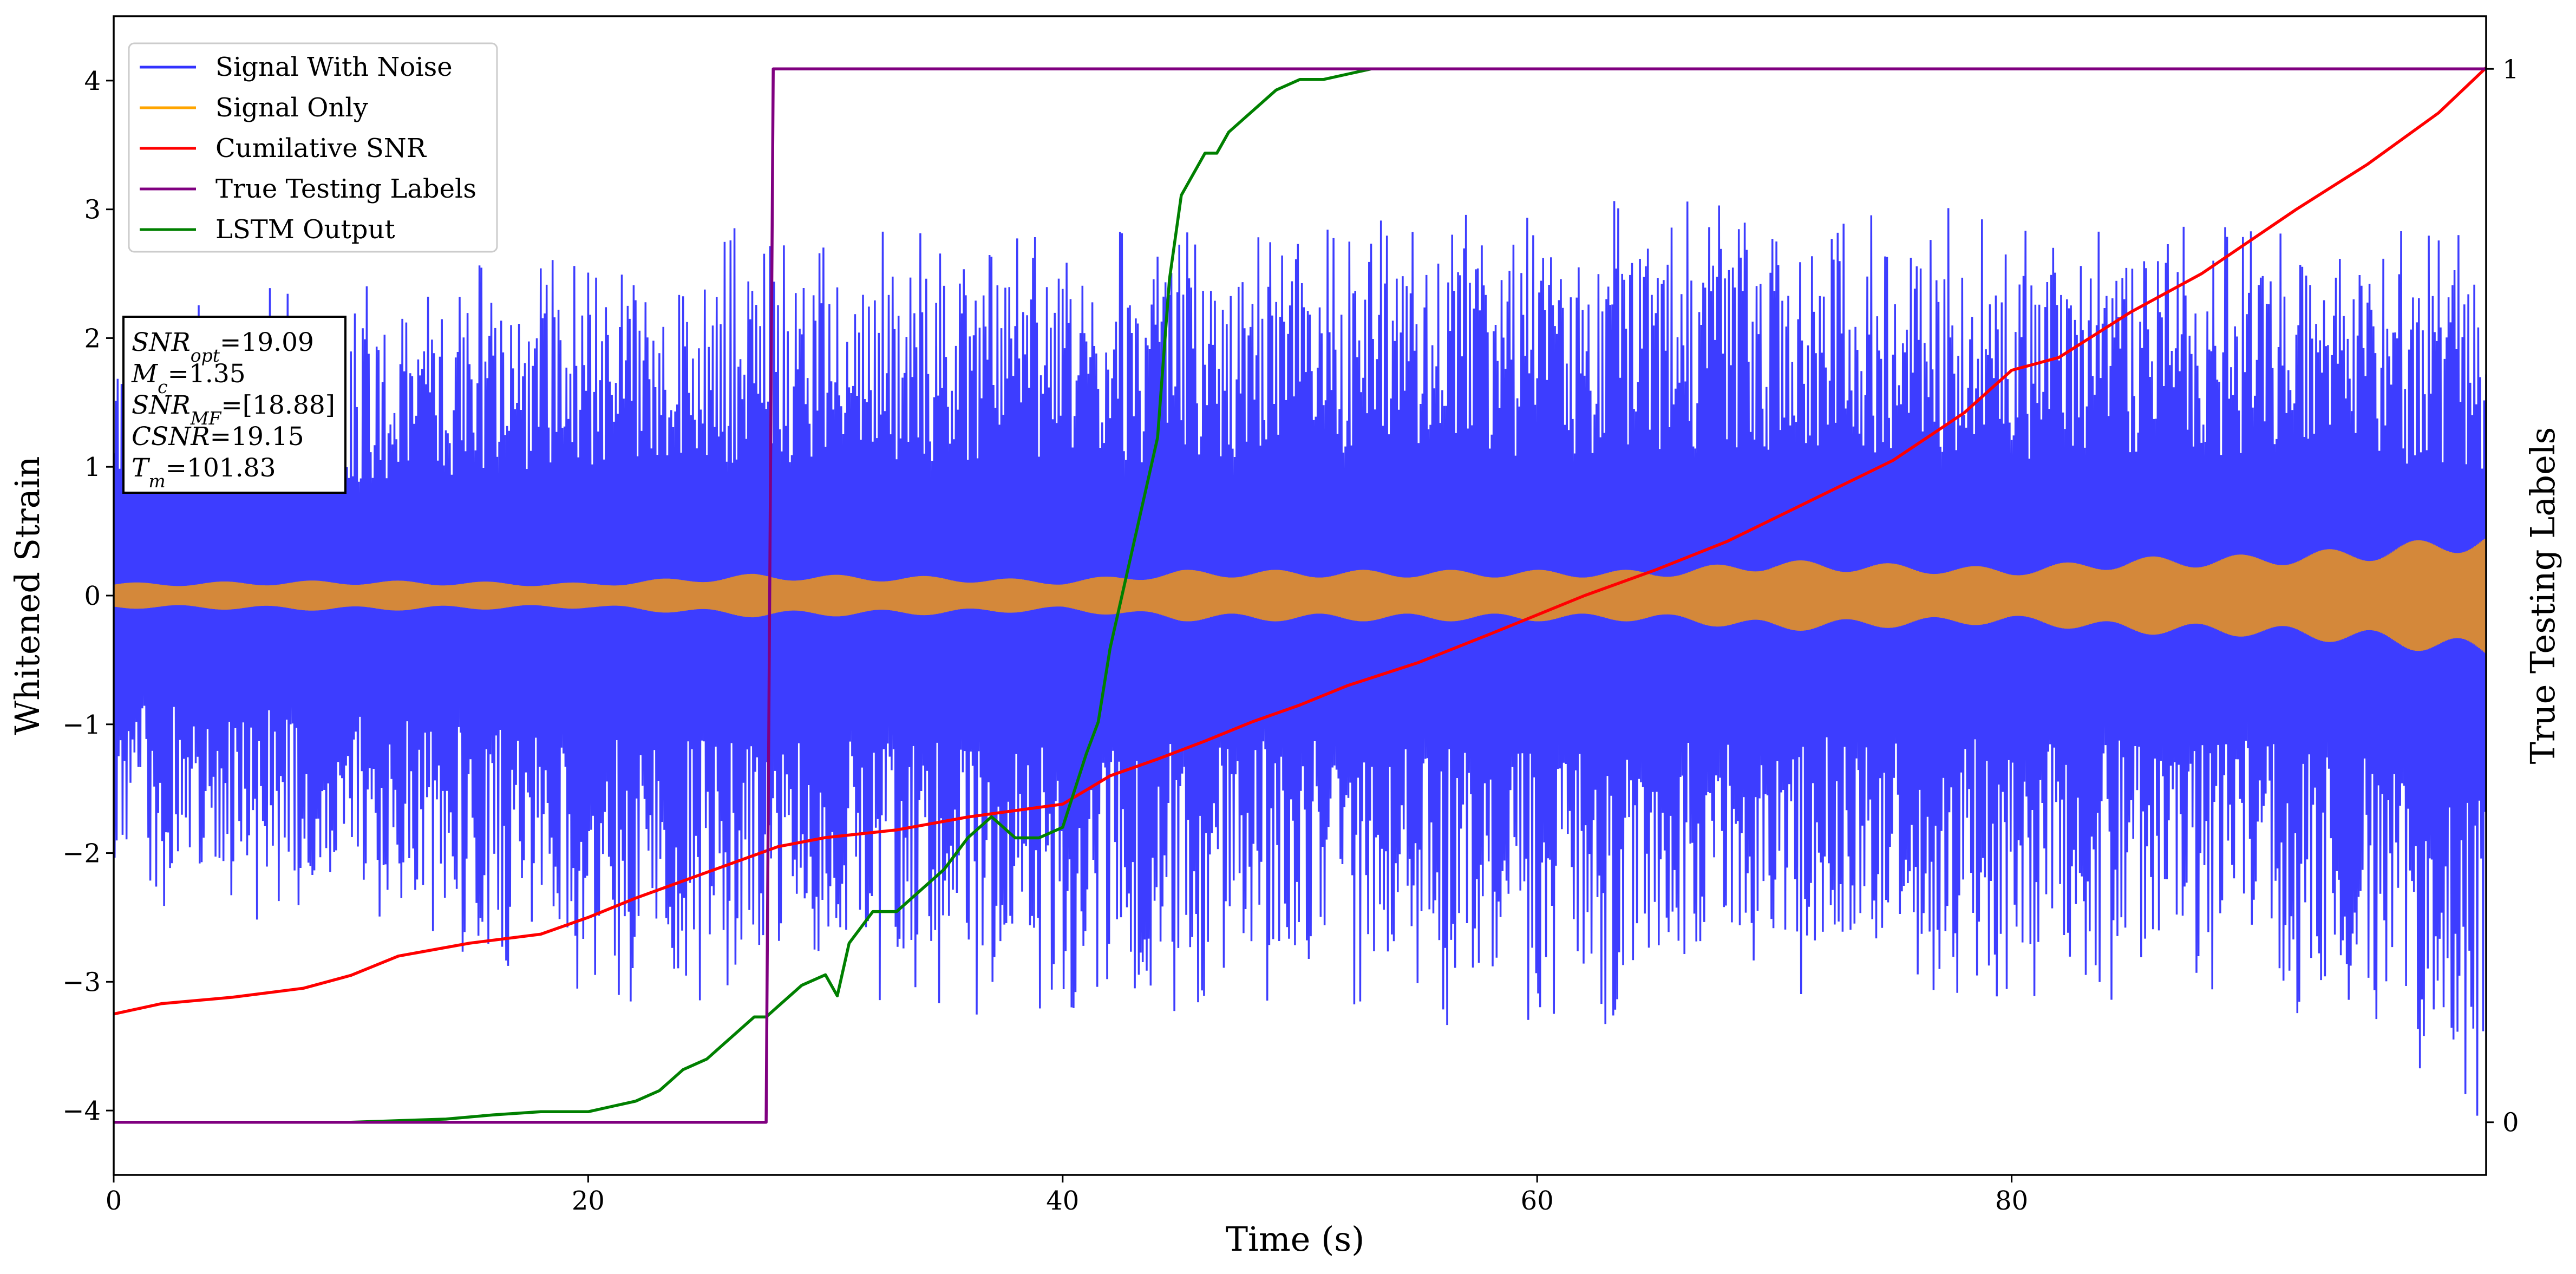  What do you see at coordinates (92, 467) in the screenshot?
I see `y-tick-label: 1` at bounding box center [92, 467].